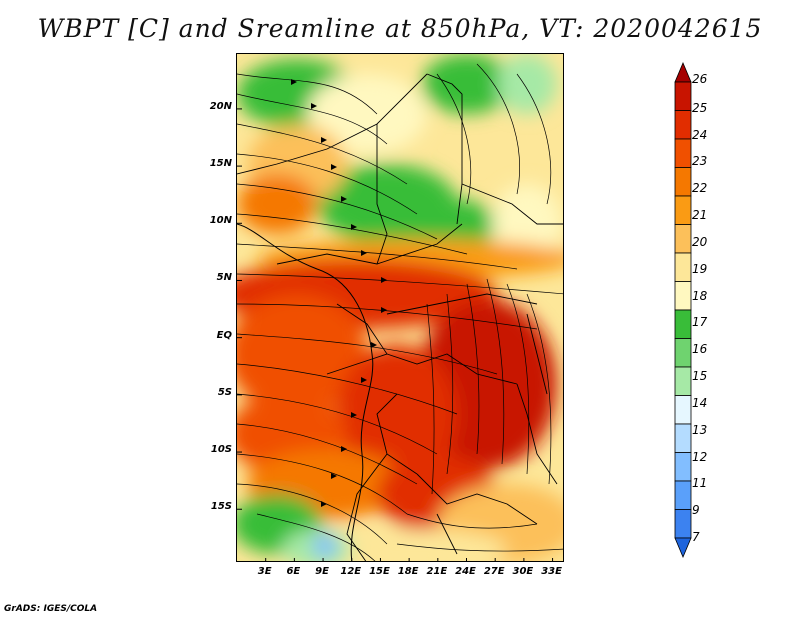  I want to click on colorbar-label: 11, so click(700, 483).